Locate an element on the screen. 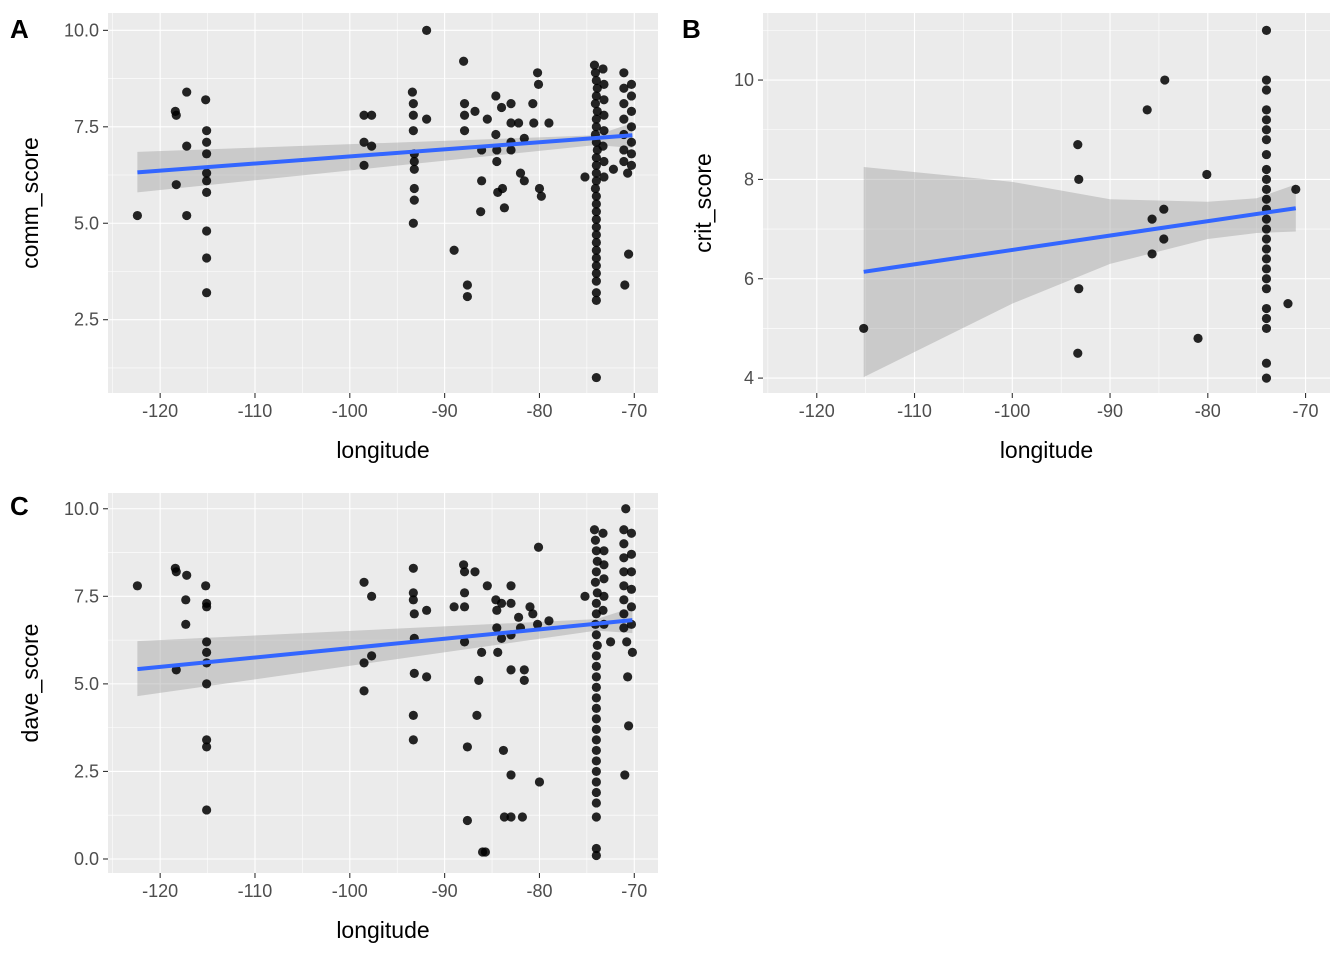 This screenshot has height=960, width=1344. y-tick-label: 4 is located at coordinates (749, 378).